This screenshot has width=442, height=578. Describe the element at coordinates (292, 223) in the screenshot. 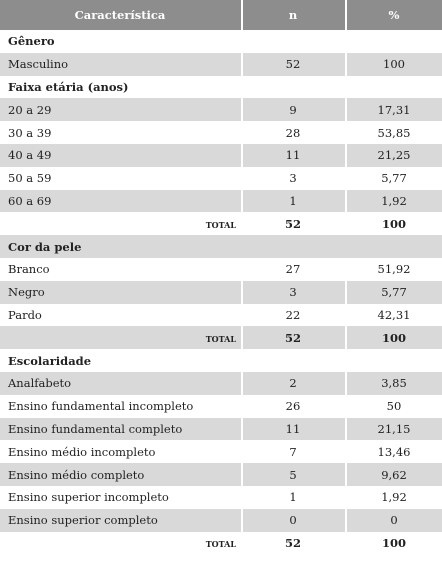

I see `total-cell: 52` at that location.